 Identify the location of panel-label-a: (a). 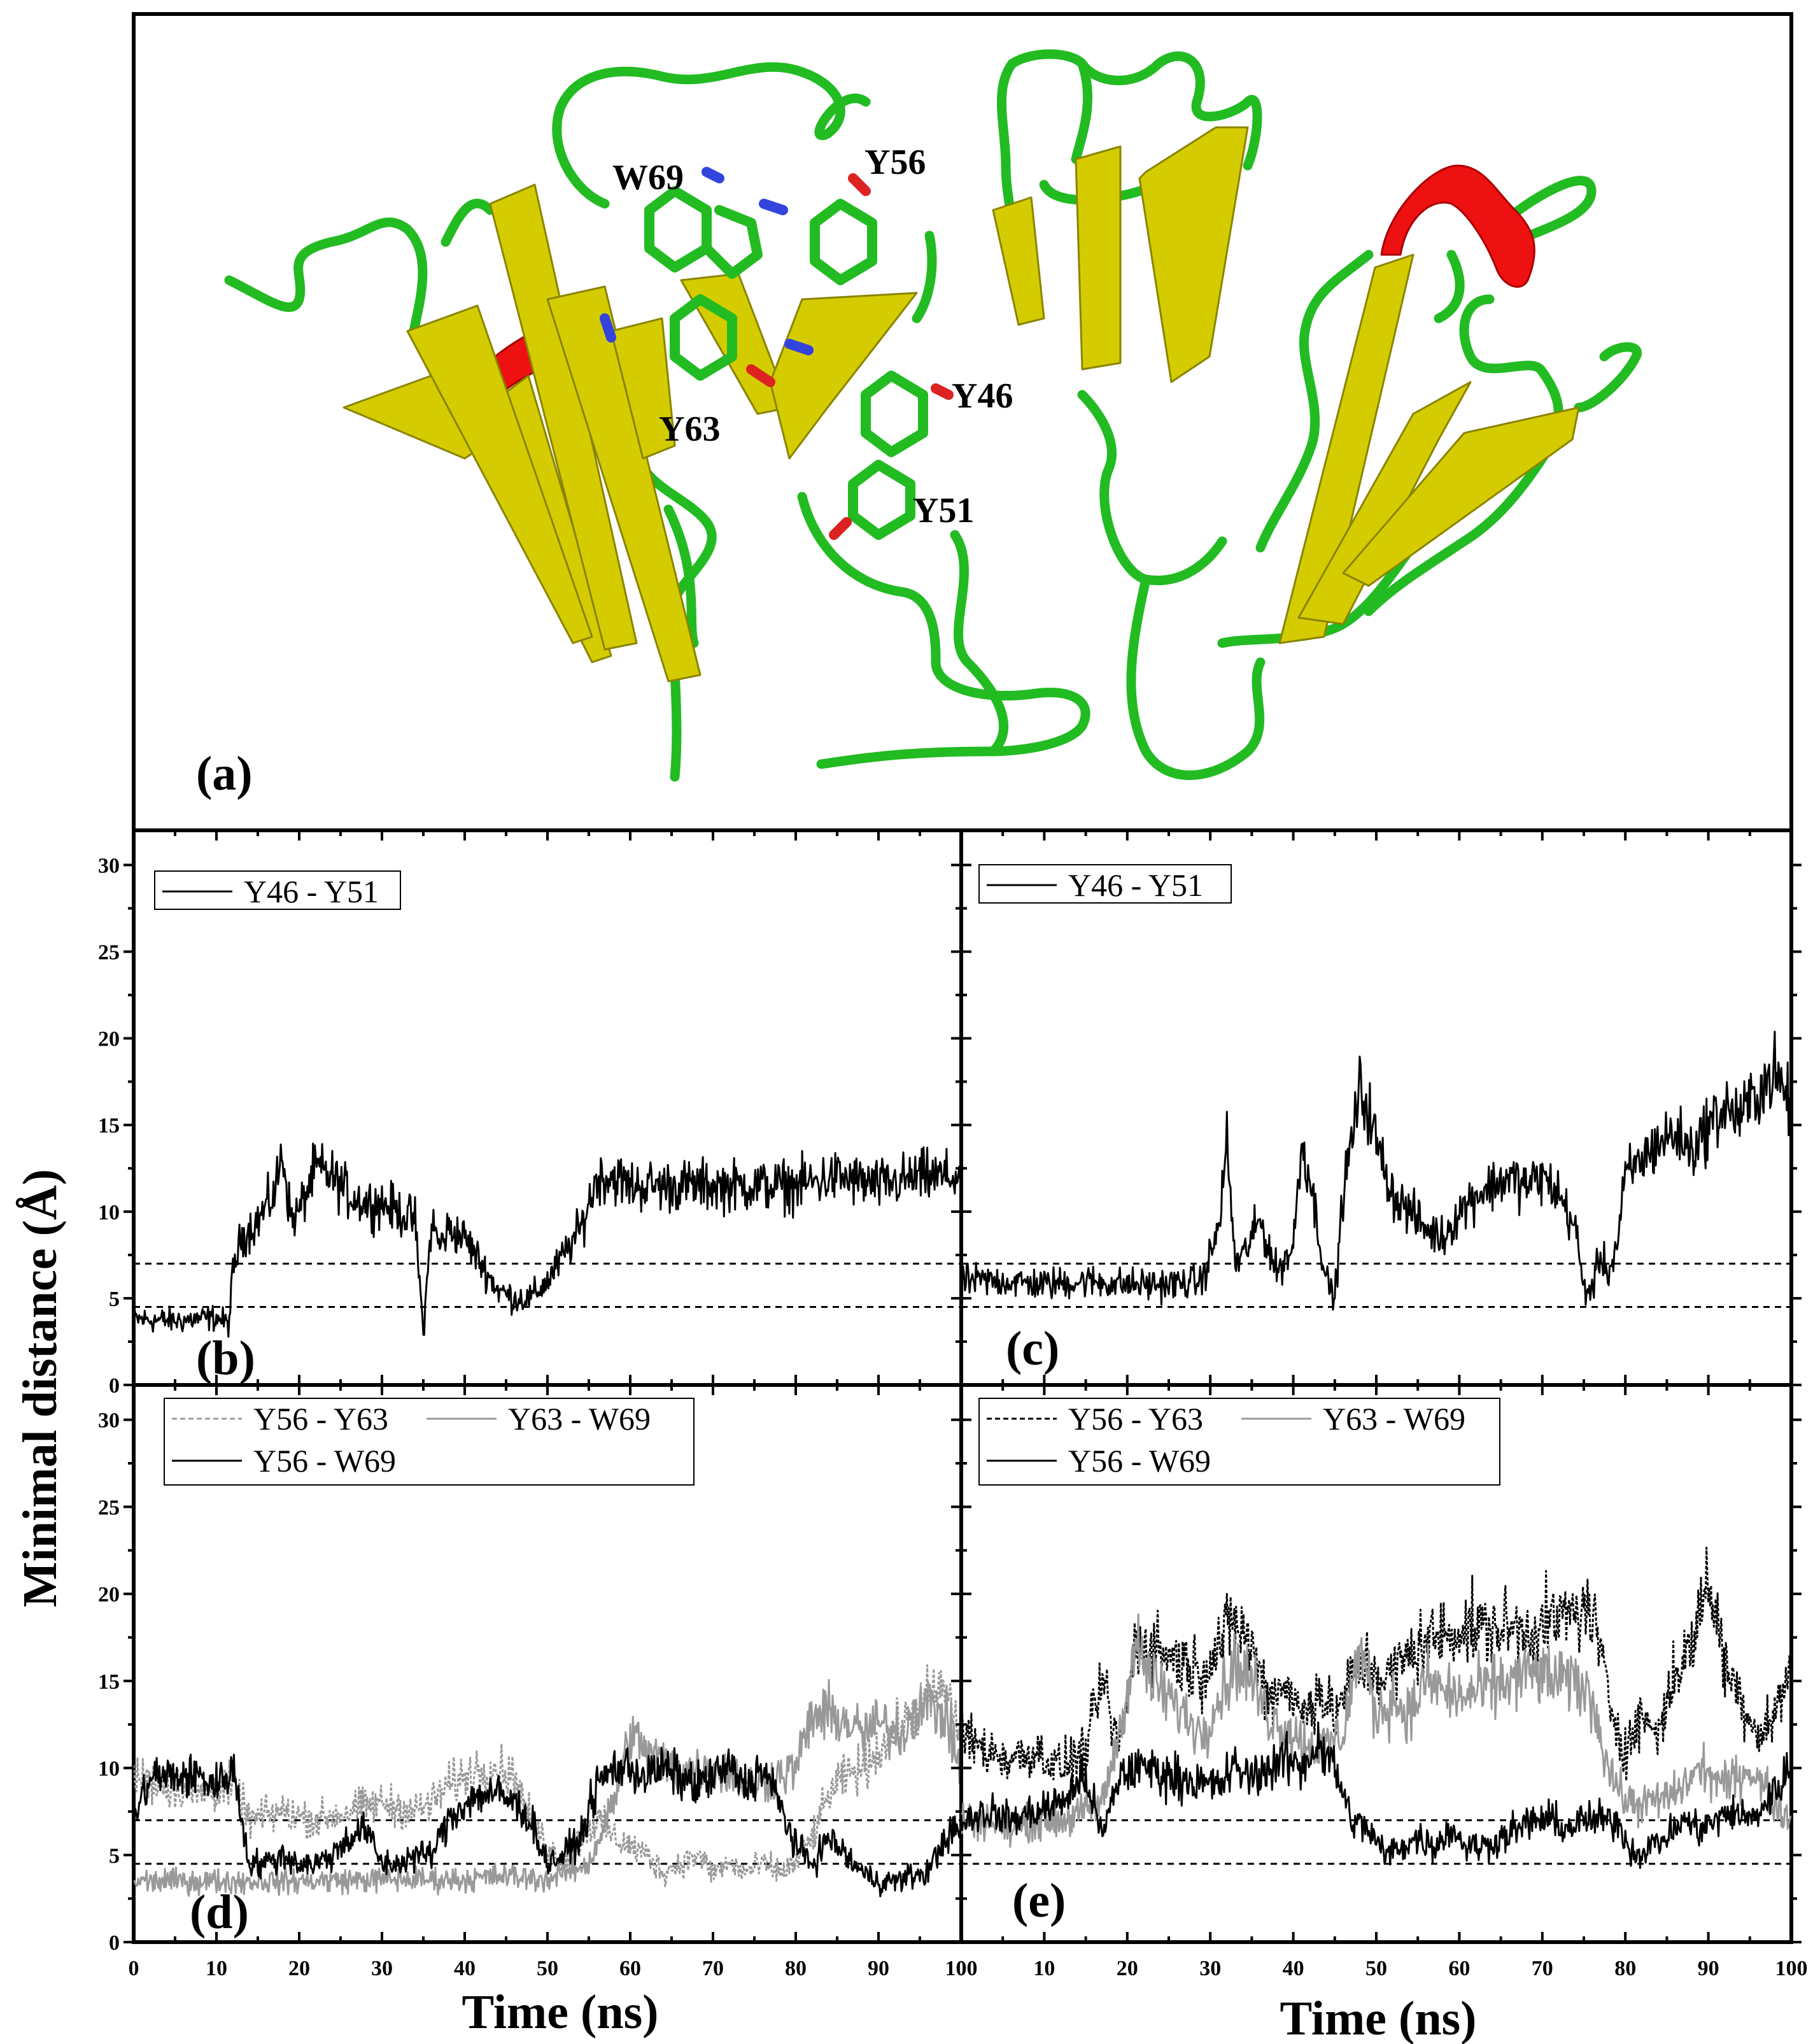
(224, 774).